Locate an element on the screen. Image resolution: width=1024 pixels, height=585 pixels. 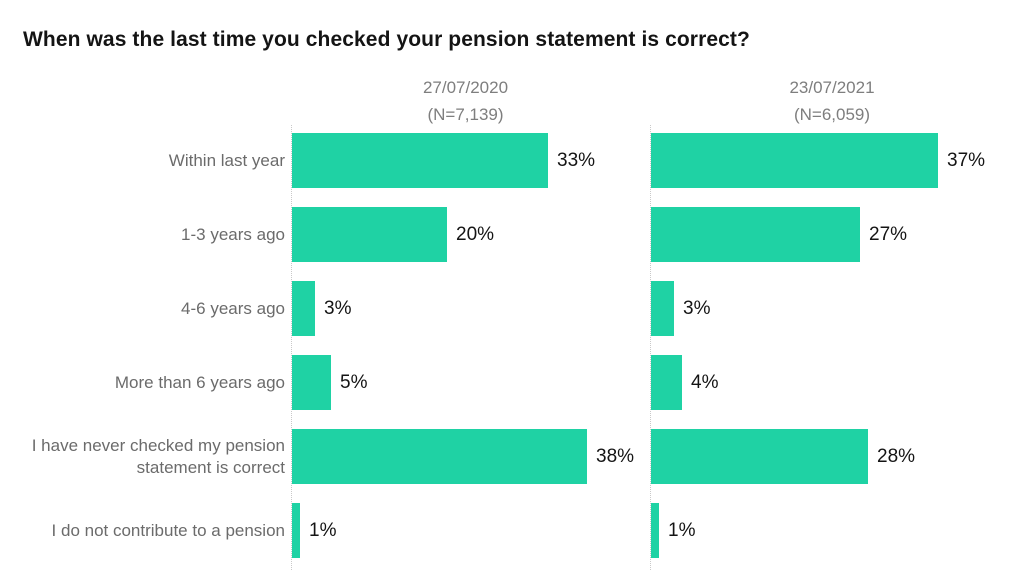
value-label: 20% is located at coordinates (475, 234).